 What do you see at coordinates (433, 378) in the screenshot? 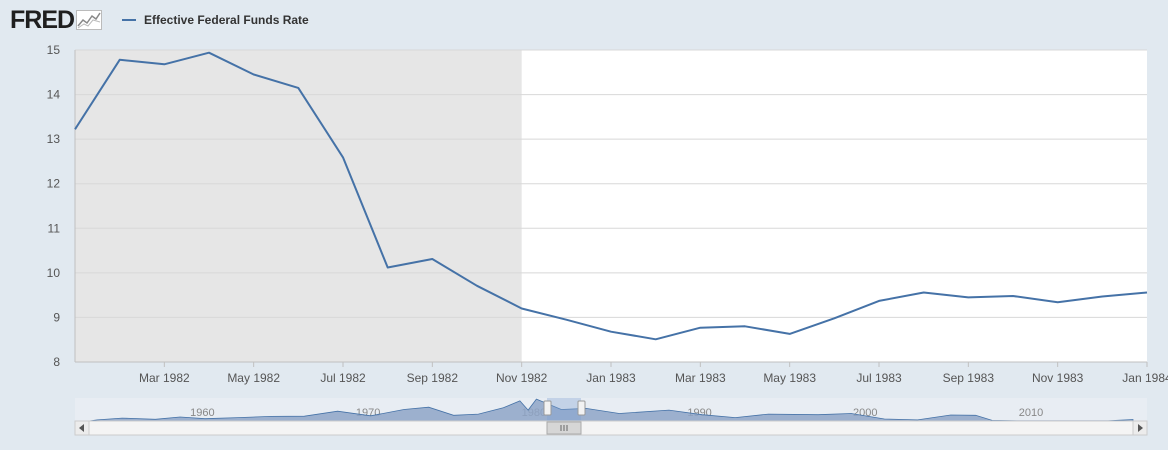
I see `x-tick-label: Sep 1982` at bounding box center [433, 378].